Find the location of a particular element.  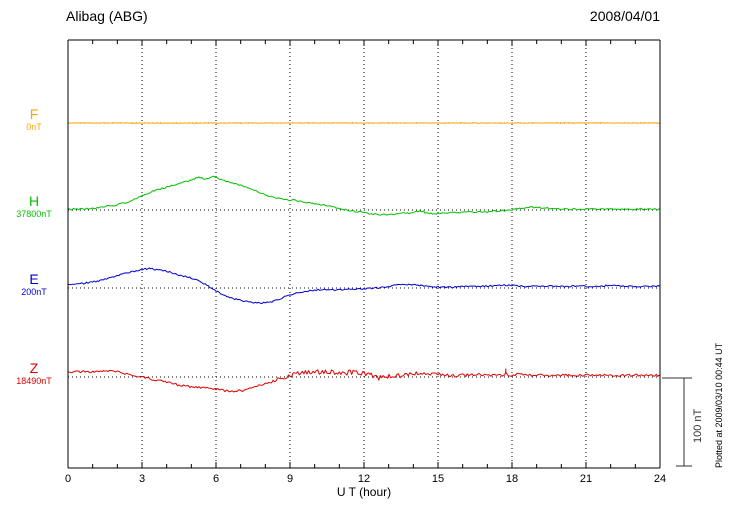

series-label-f: F 0nT is located at coordinates (34, 119).